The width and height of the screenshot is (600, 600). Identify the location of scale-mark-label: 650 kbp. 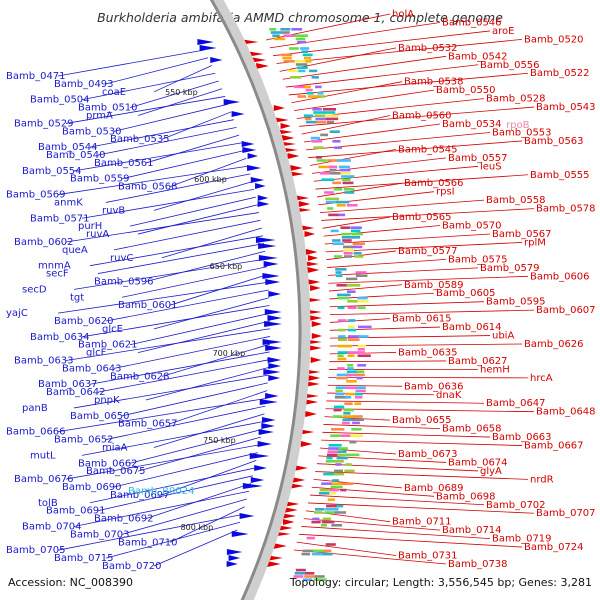
(226, 266).